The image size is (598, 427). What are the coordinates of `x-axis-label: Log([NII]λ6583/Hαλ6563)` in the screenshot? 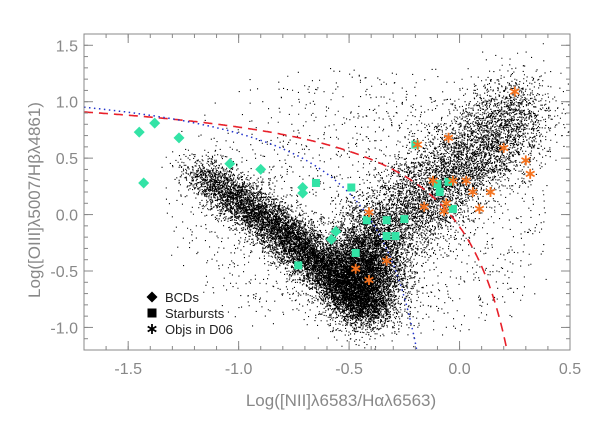 It's located at (341, 400).